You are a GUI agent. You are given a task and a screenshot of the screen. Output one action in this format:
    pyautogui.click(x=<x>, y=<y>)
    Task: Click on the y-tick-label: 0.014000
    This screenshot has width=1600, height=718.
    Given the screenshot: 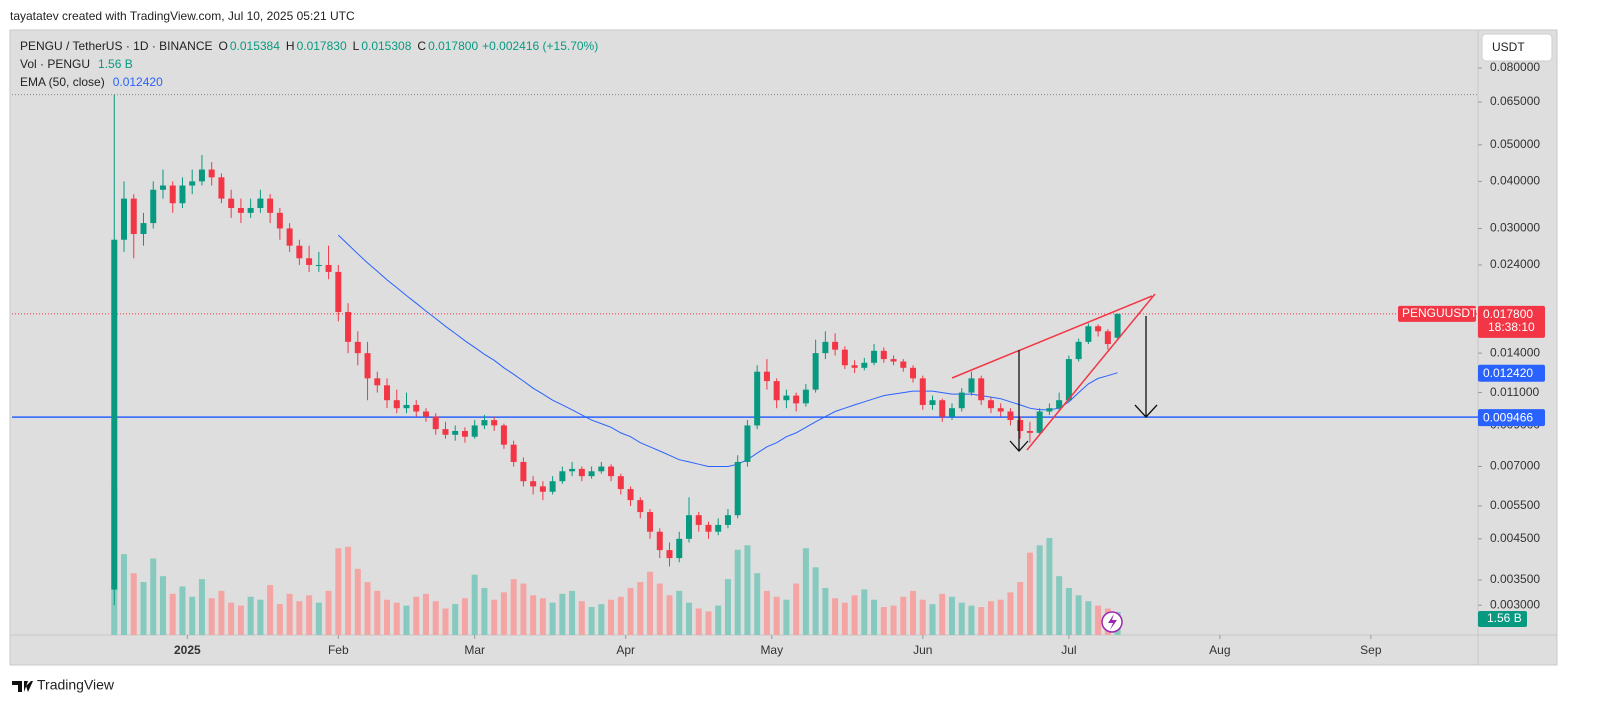 What is the action you would take?
    pyautogui.click(x=1515, y=352)
    